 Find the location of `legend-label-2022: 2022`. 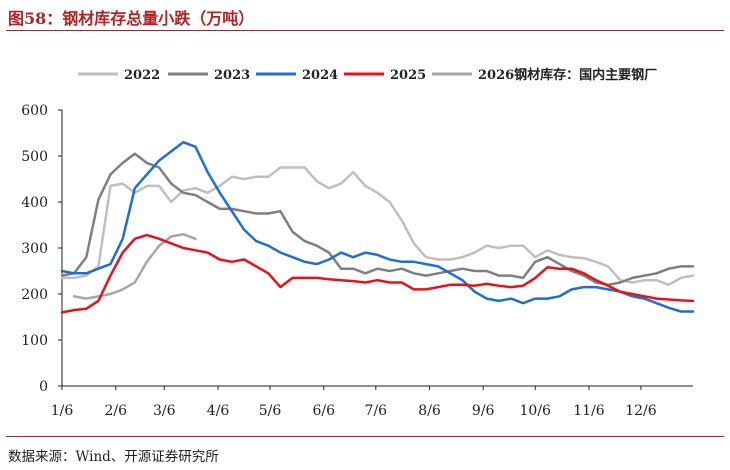

legend-label-2022: 2022 is located at coordinates (142, 75).